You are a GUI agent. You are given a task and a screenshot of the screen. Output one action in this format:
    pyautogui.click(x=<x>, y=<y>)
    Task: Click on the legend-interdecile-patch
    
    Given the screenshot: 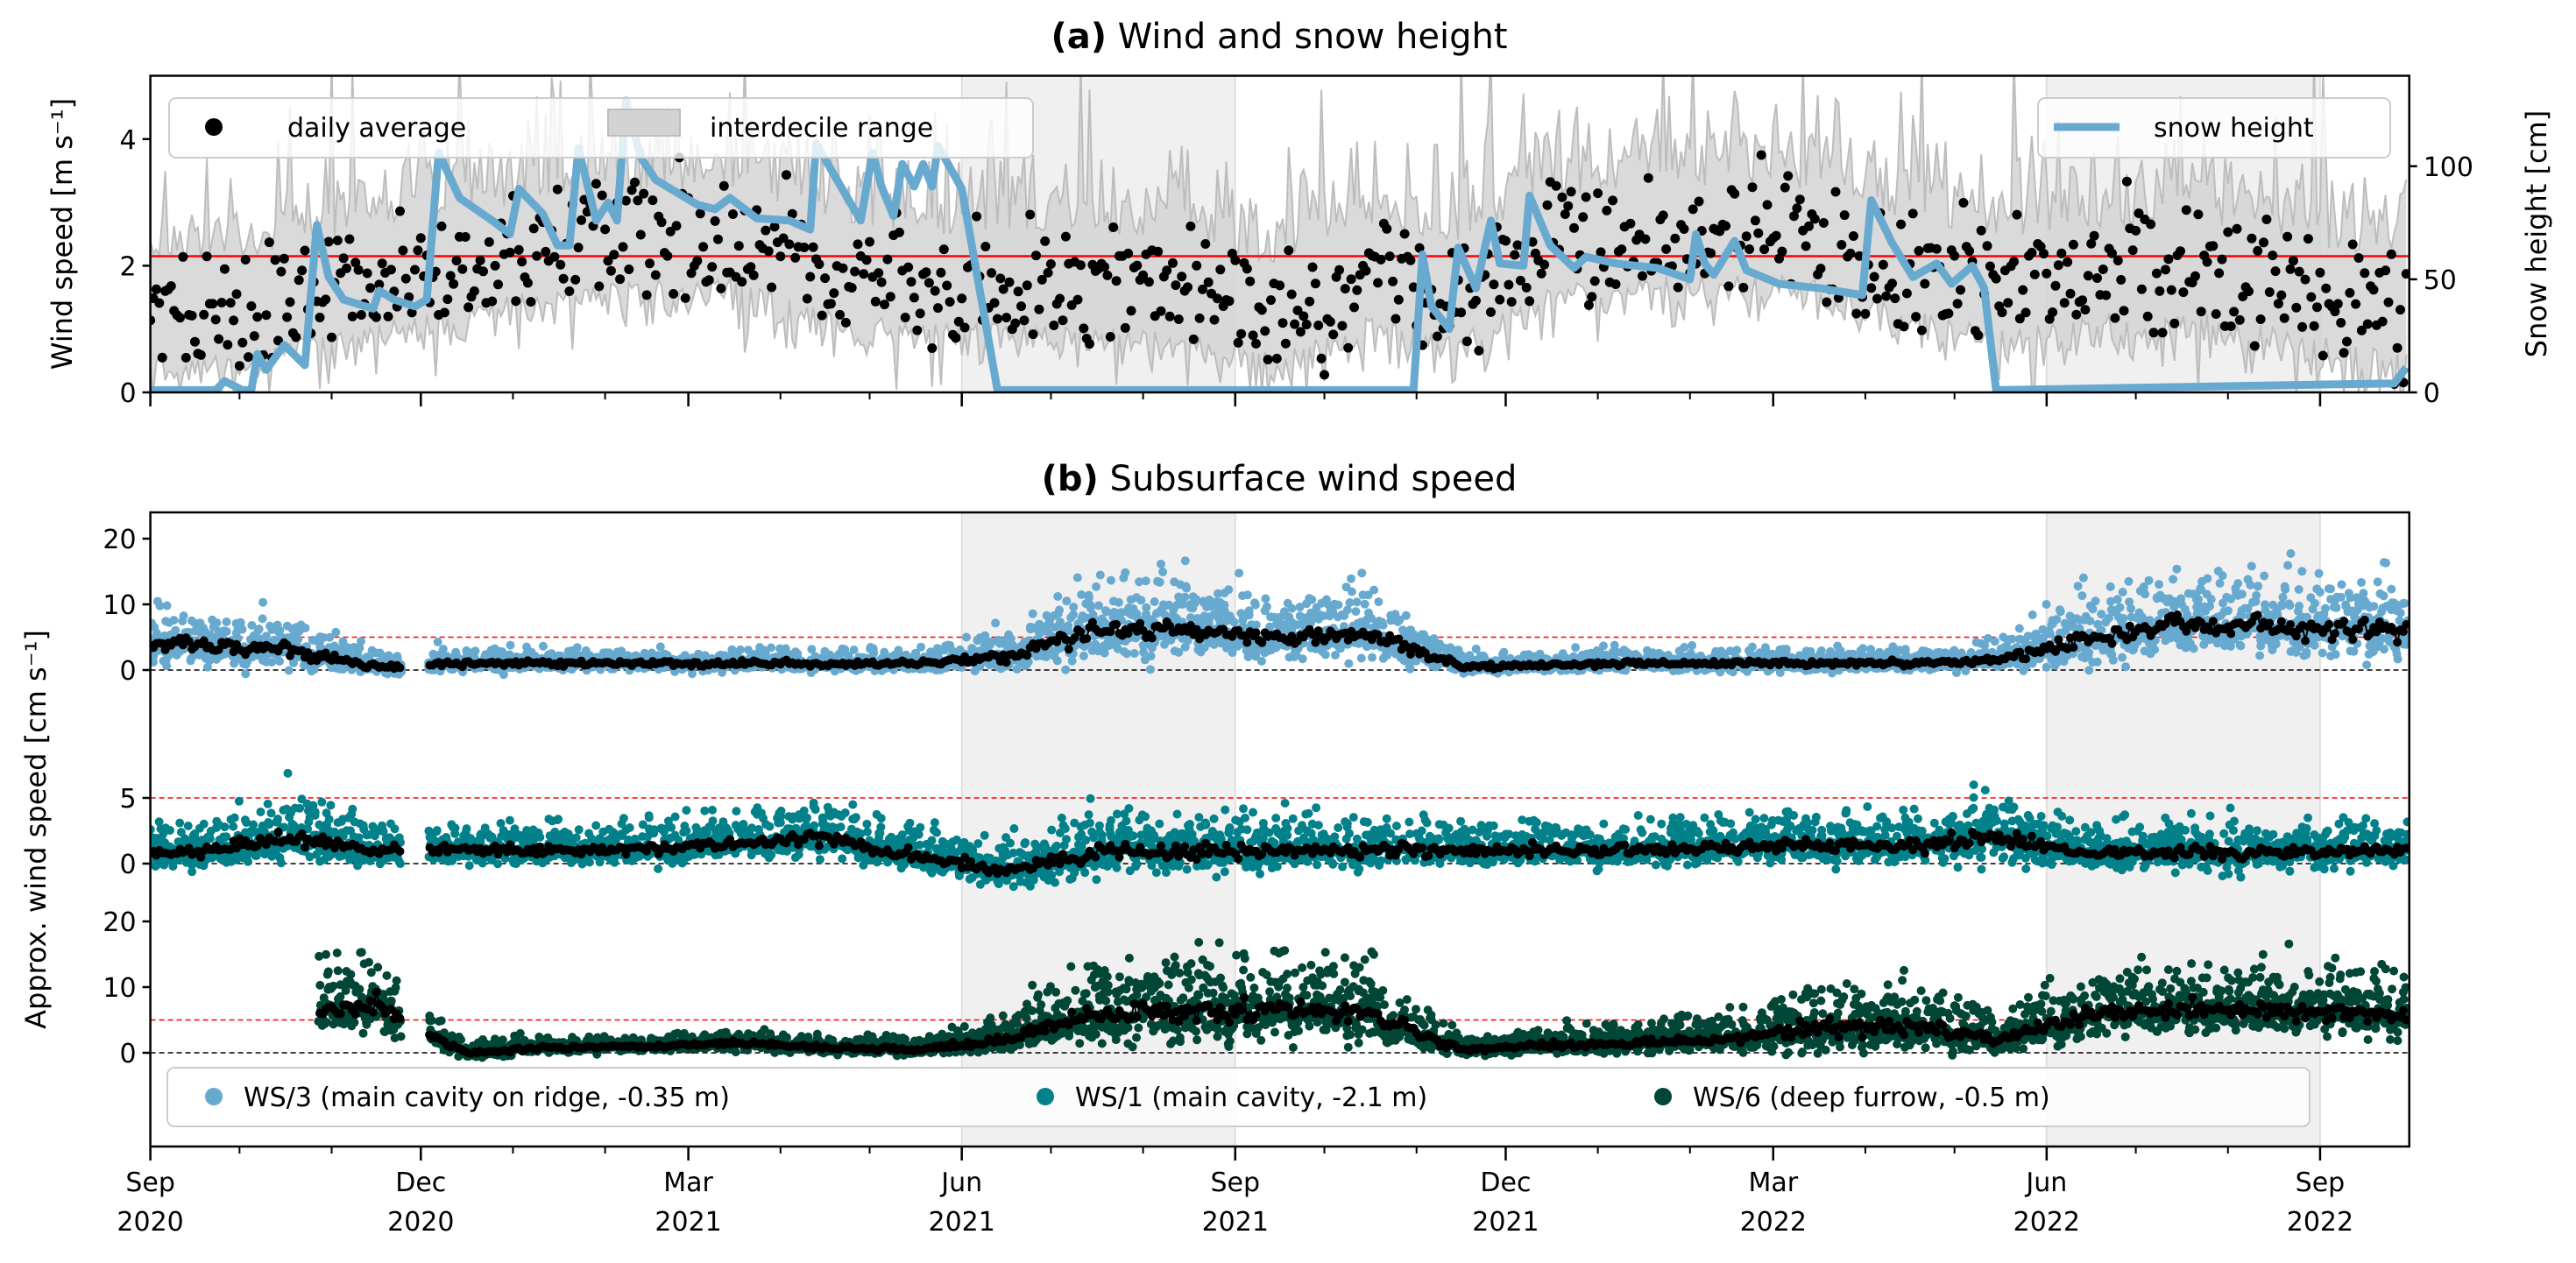 What is the action you would take?
    pyautogui.click(x=644, y=123)
    